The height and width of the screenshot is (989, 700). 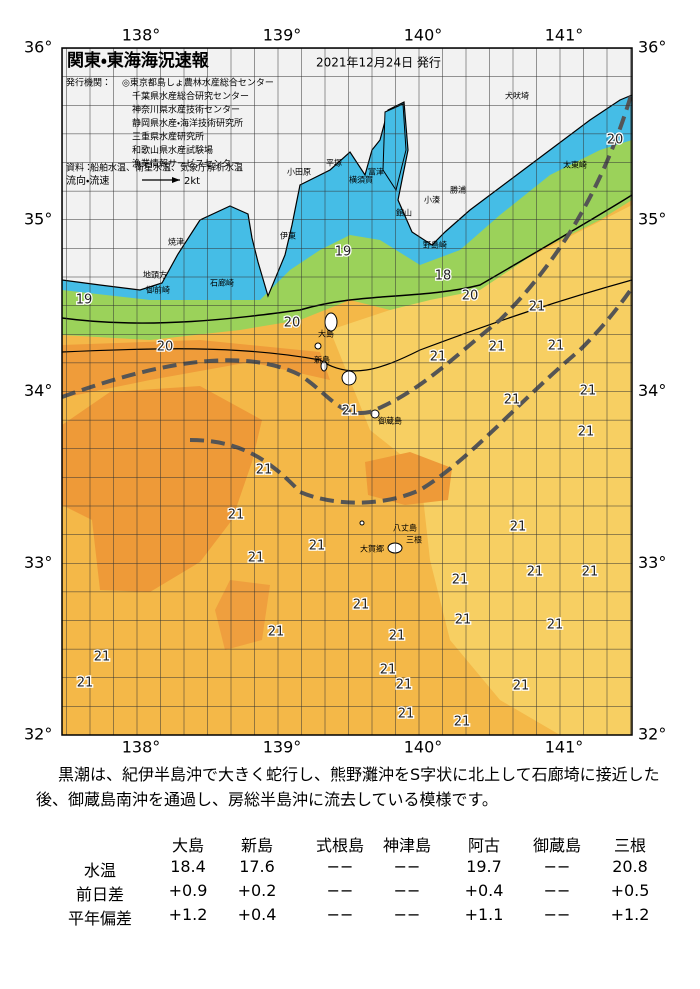 I want to click on place-name: 犬吠埼, so click(x=517, y=96).